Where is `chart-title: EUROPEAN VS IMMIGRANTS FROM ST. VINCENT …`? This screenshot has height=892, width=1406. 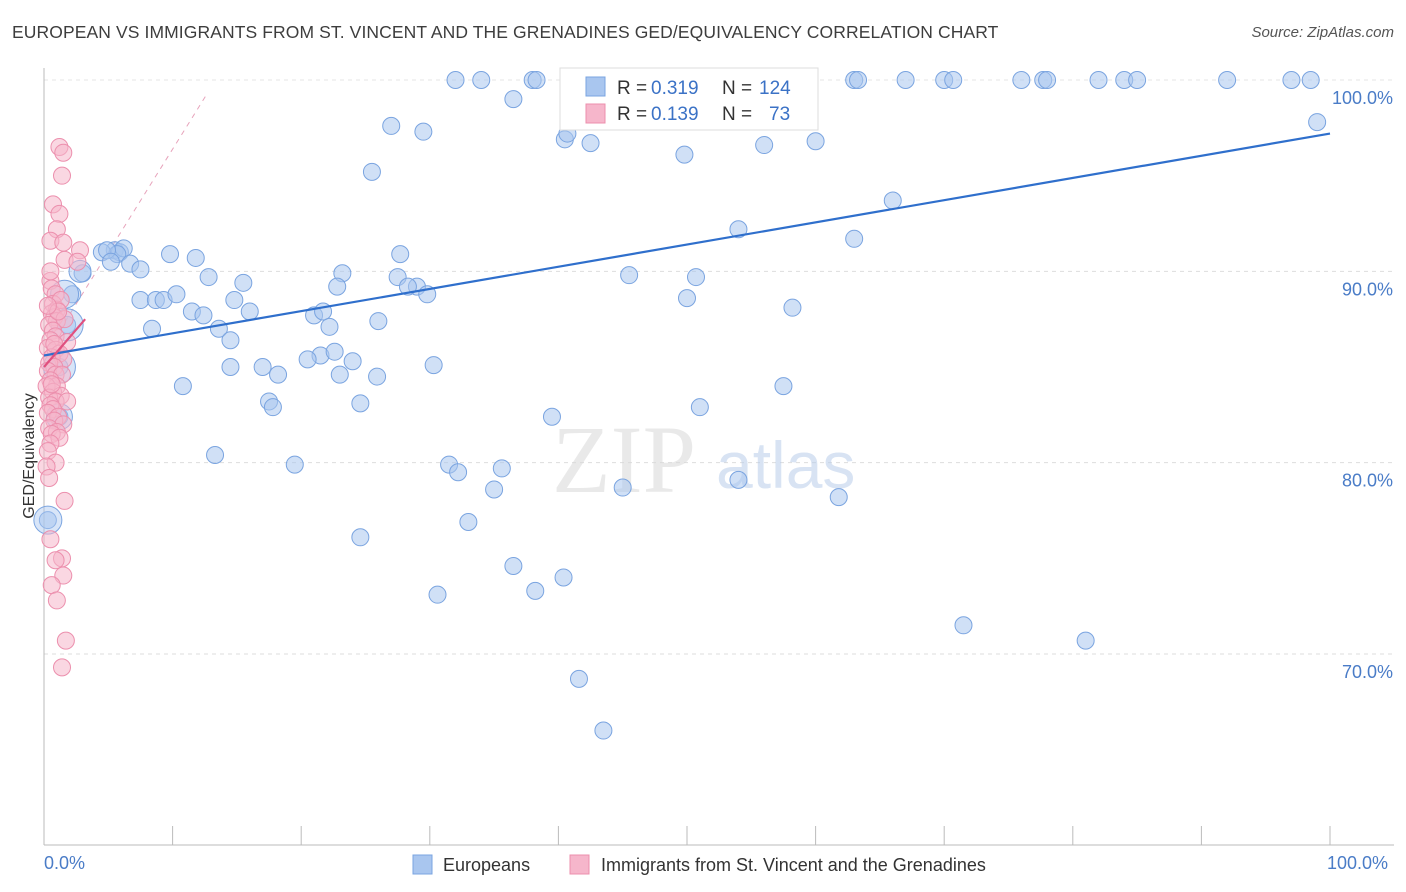 chart-title: EUROPEAN VS IMMIGRANTS FROM ST. VINCENT … is located at coordinates (505, 32).